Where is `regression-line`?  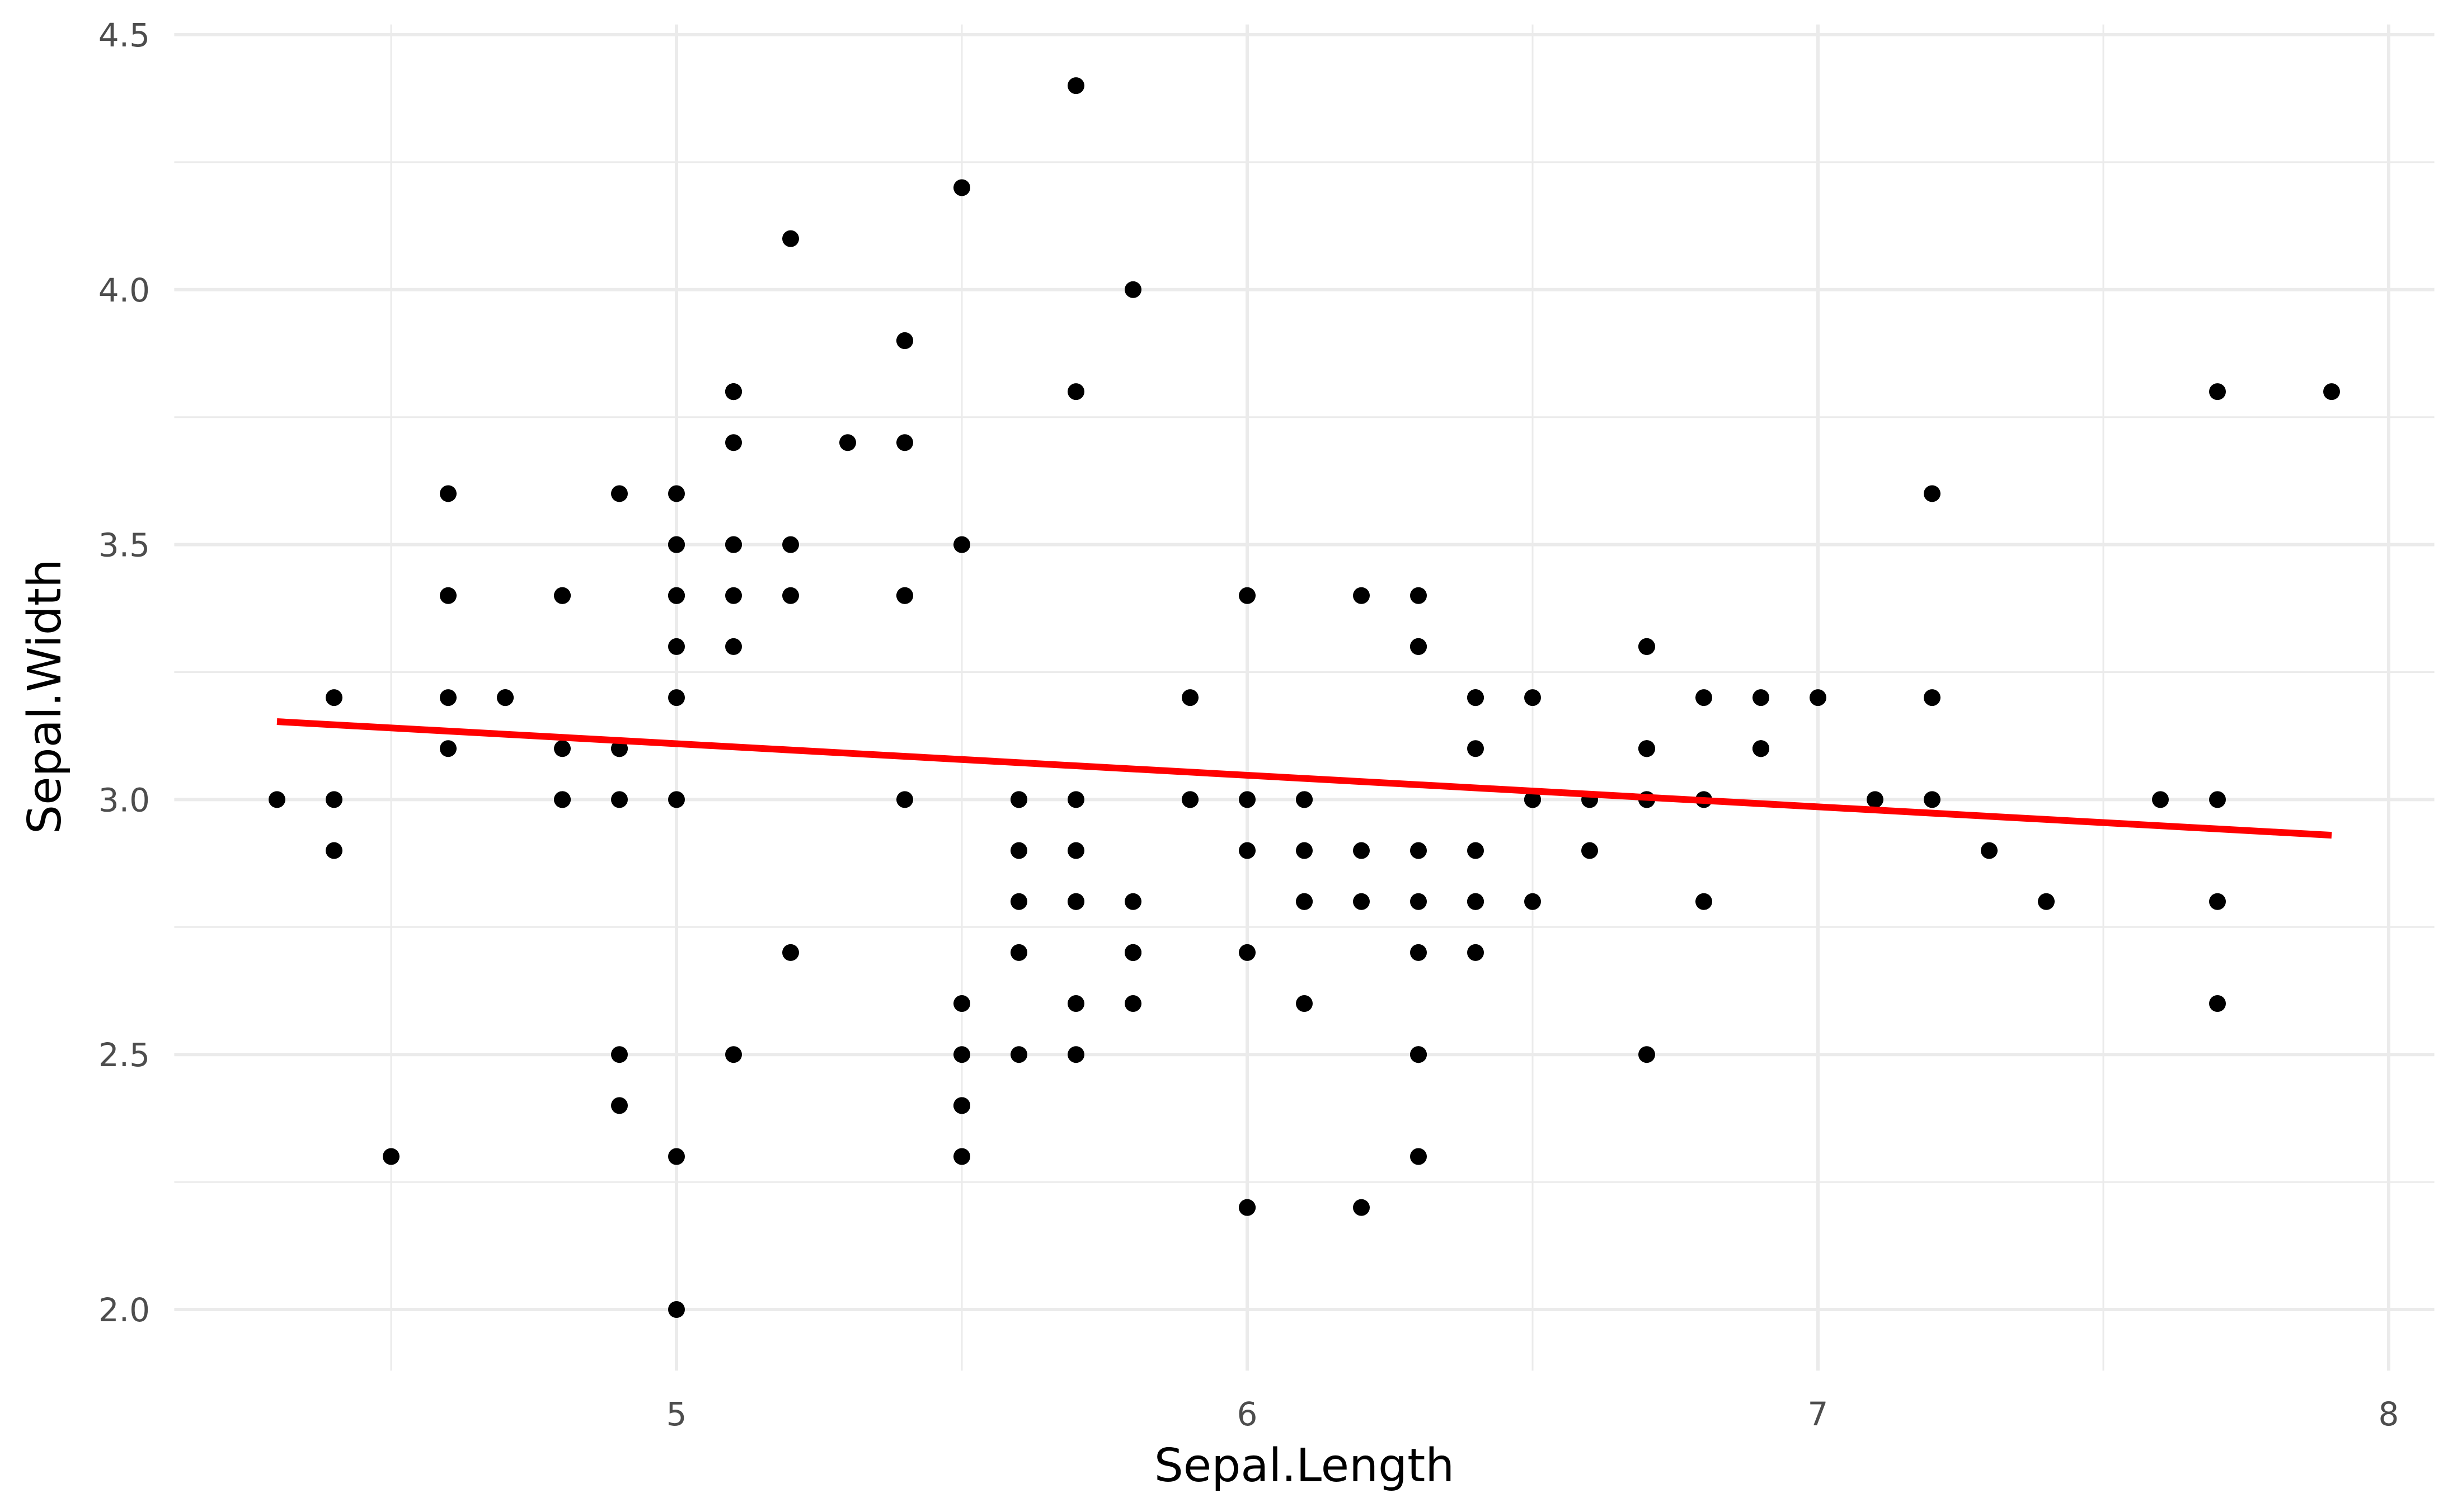
regression-line is located at coordinates (1304, 779).